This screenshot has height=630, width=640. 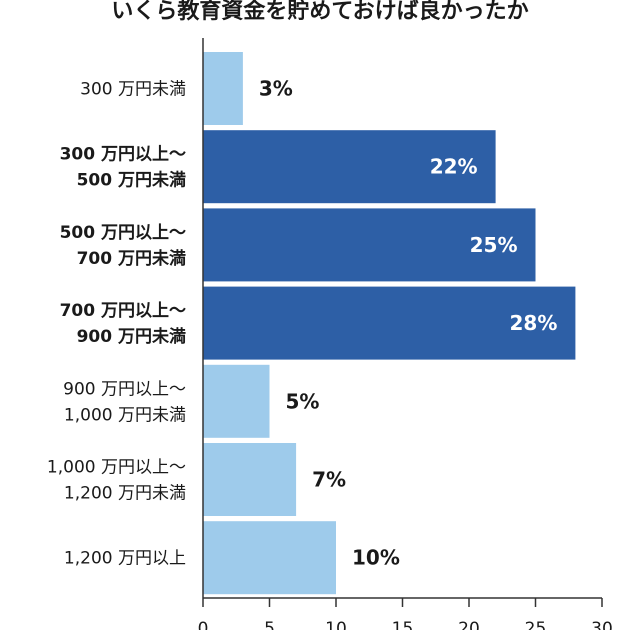 I want to click on category-label-3-1: 900 万円未満, so click(x=131, y=336).